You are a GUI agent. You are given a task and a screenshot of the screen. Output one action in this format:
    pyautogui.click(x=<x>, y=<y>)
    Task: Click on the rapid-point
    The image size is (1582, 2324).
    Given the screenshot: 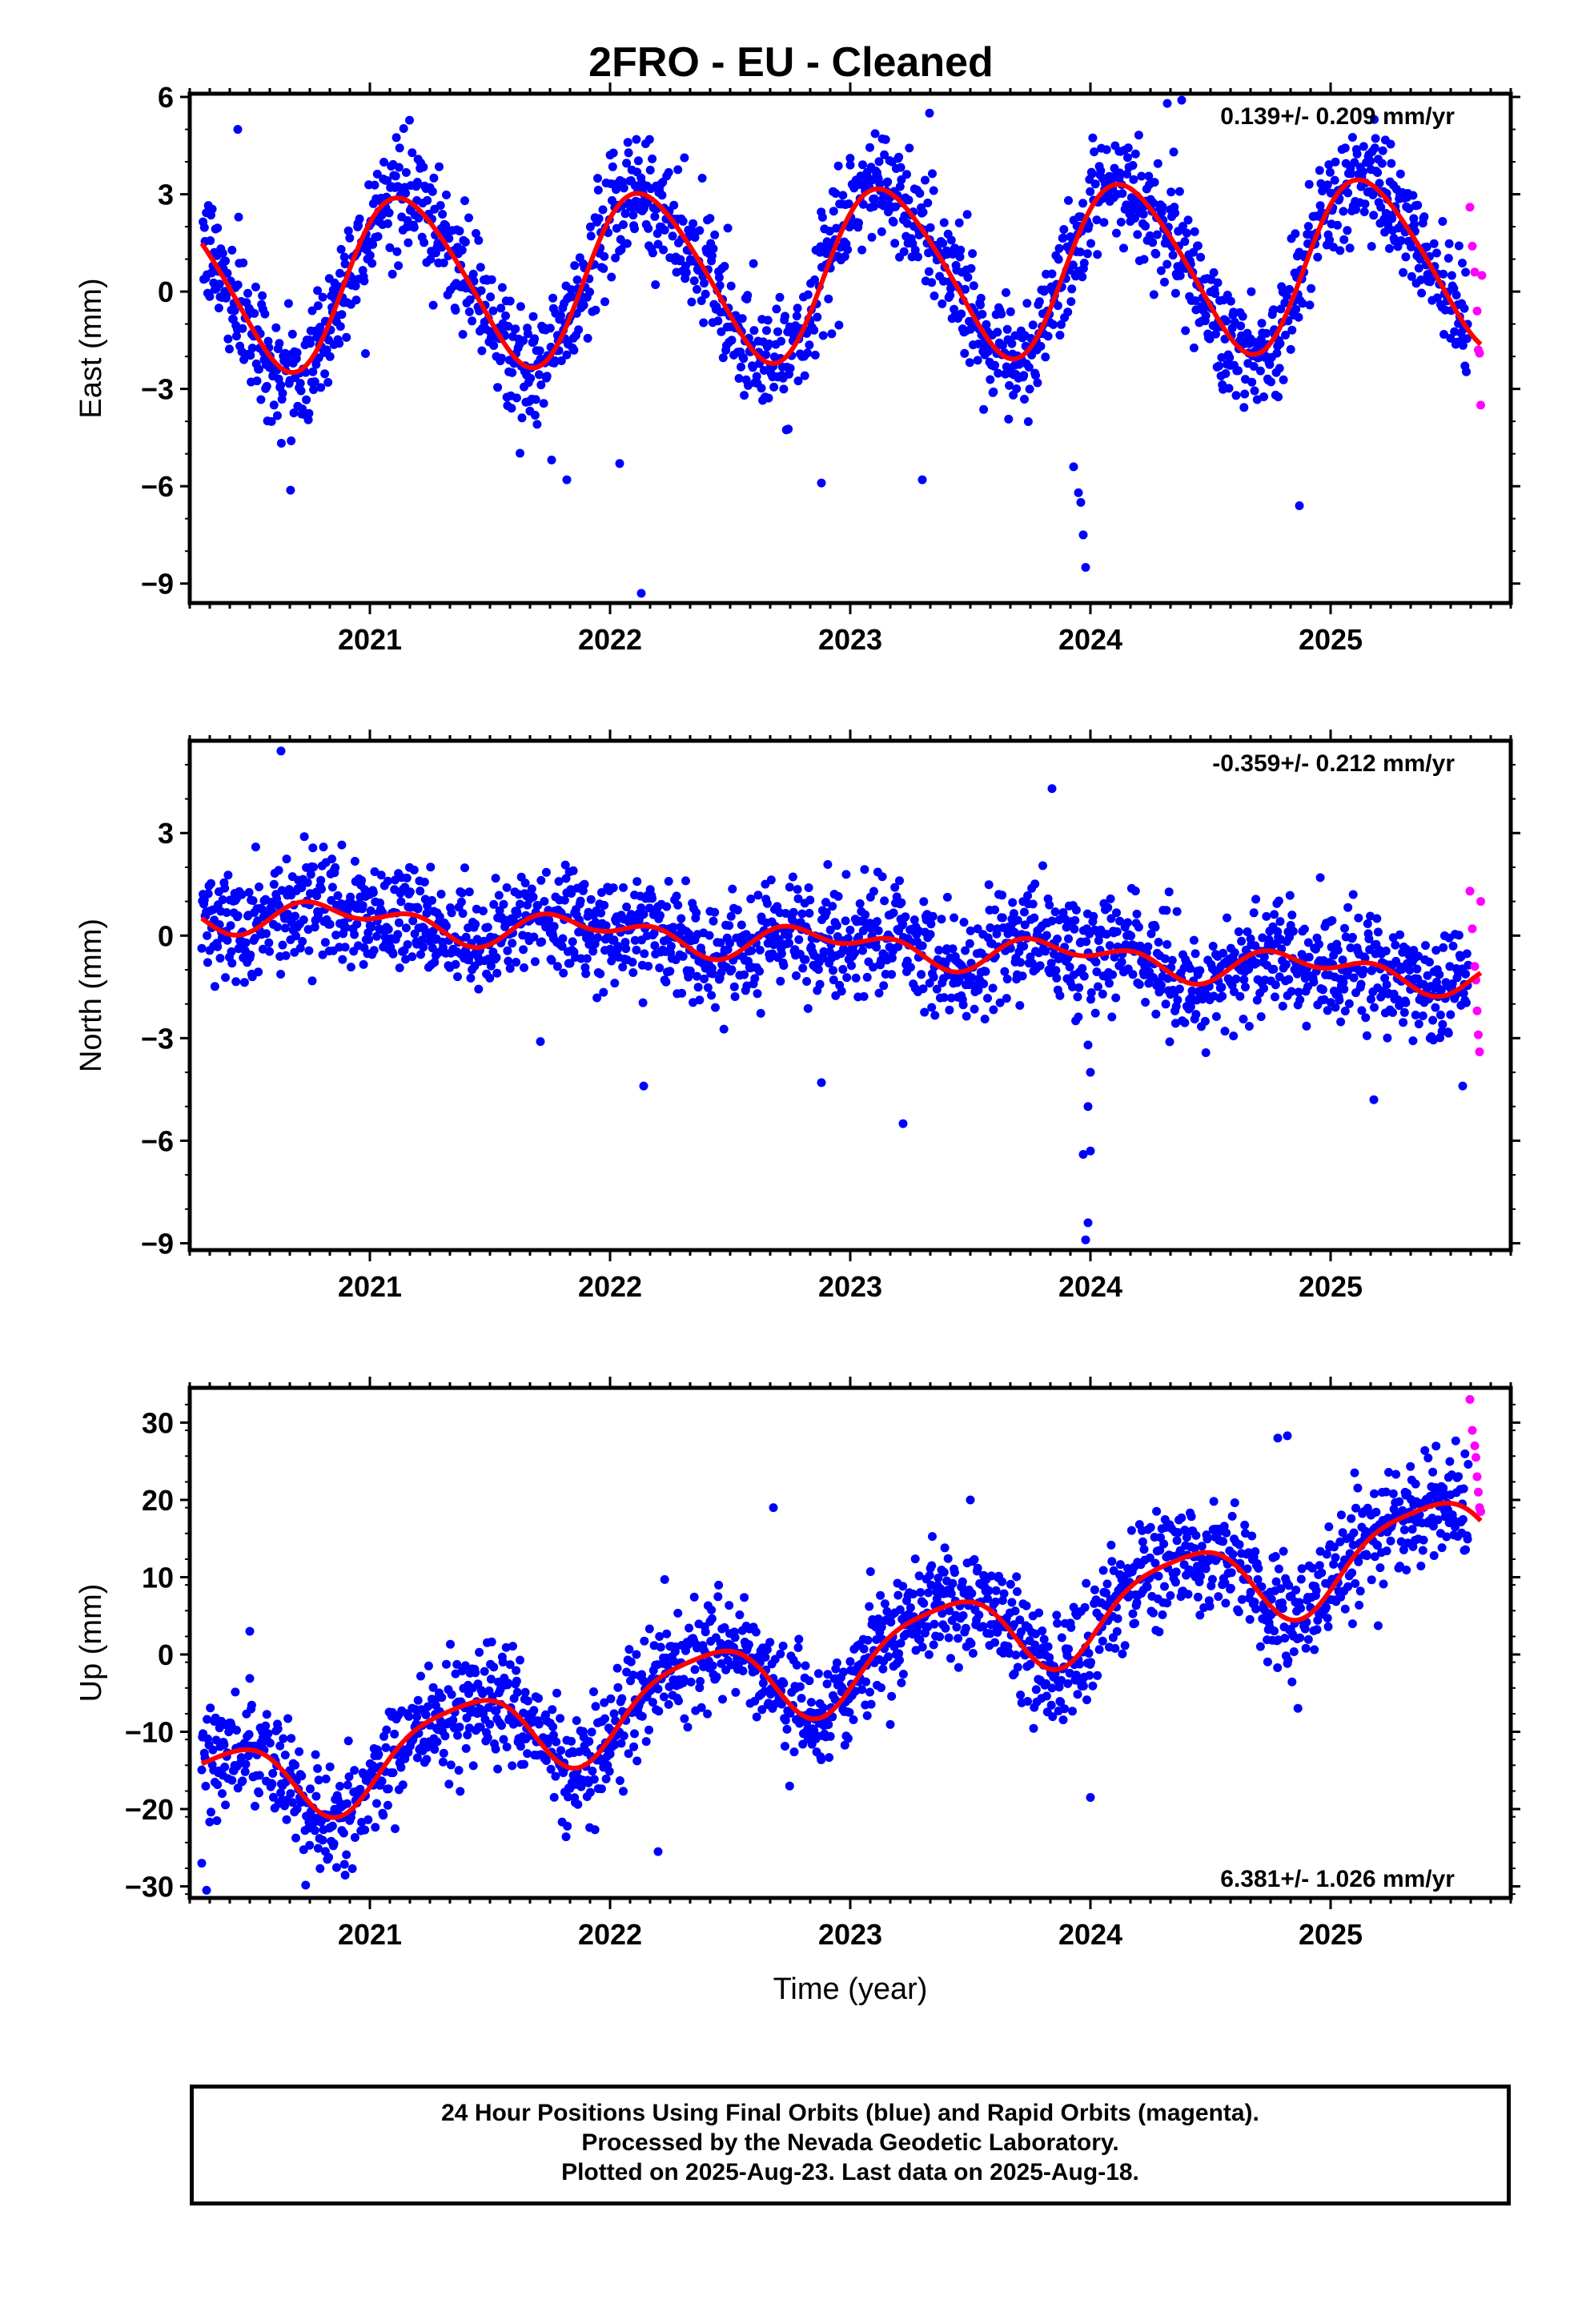 What is the action you would take?
    pyautogui.click(x=1475, y=966)
    